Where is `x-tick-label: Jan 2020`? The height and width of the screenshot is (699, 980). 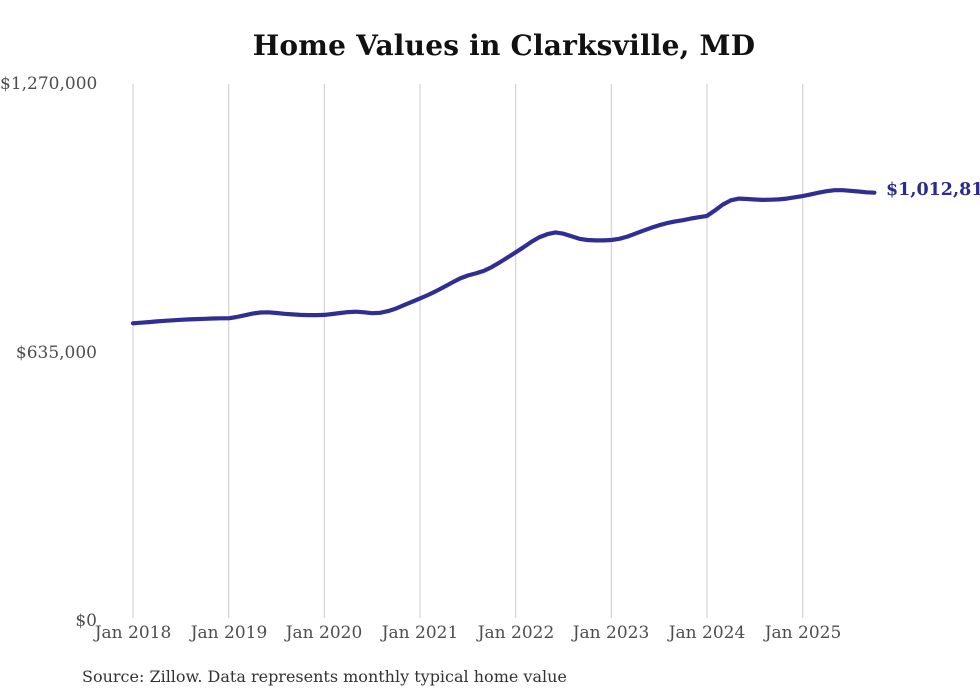 x-tick-label: Jan 2020 is located at coordinates (324, 633).